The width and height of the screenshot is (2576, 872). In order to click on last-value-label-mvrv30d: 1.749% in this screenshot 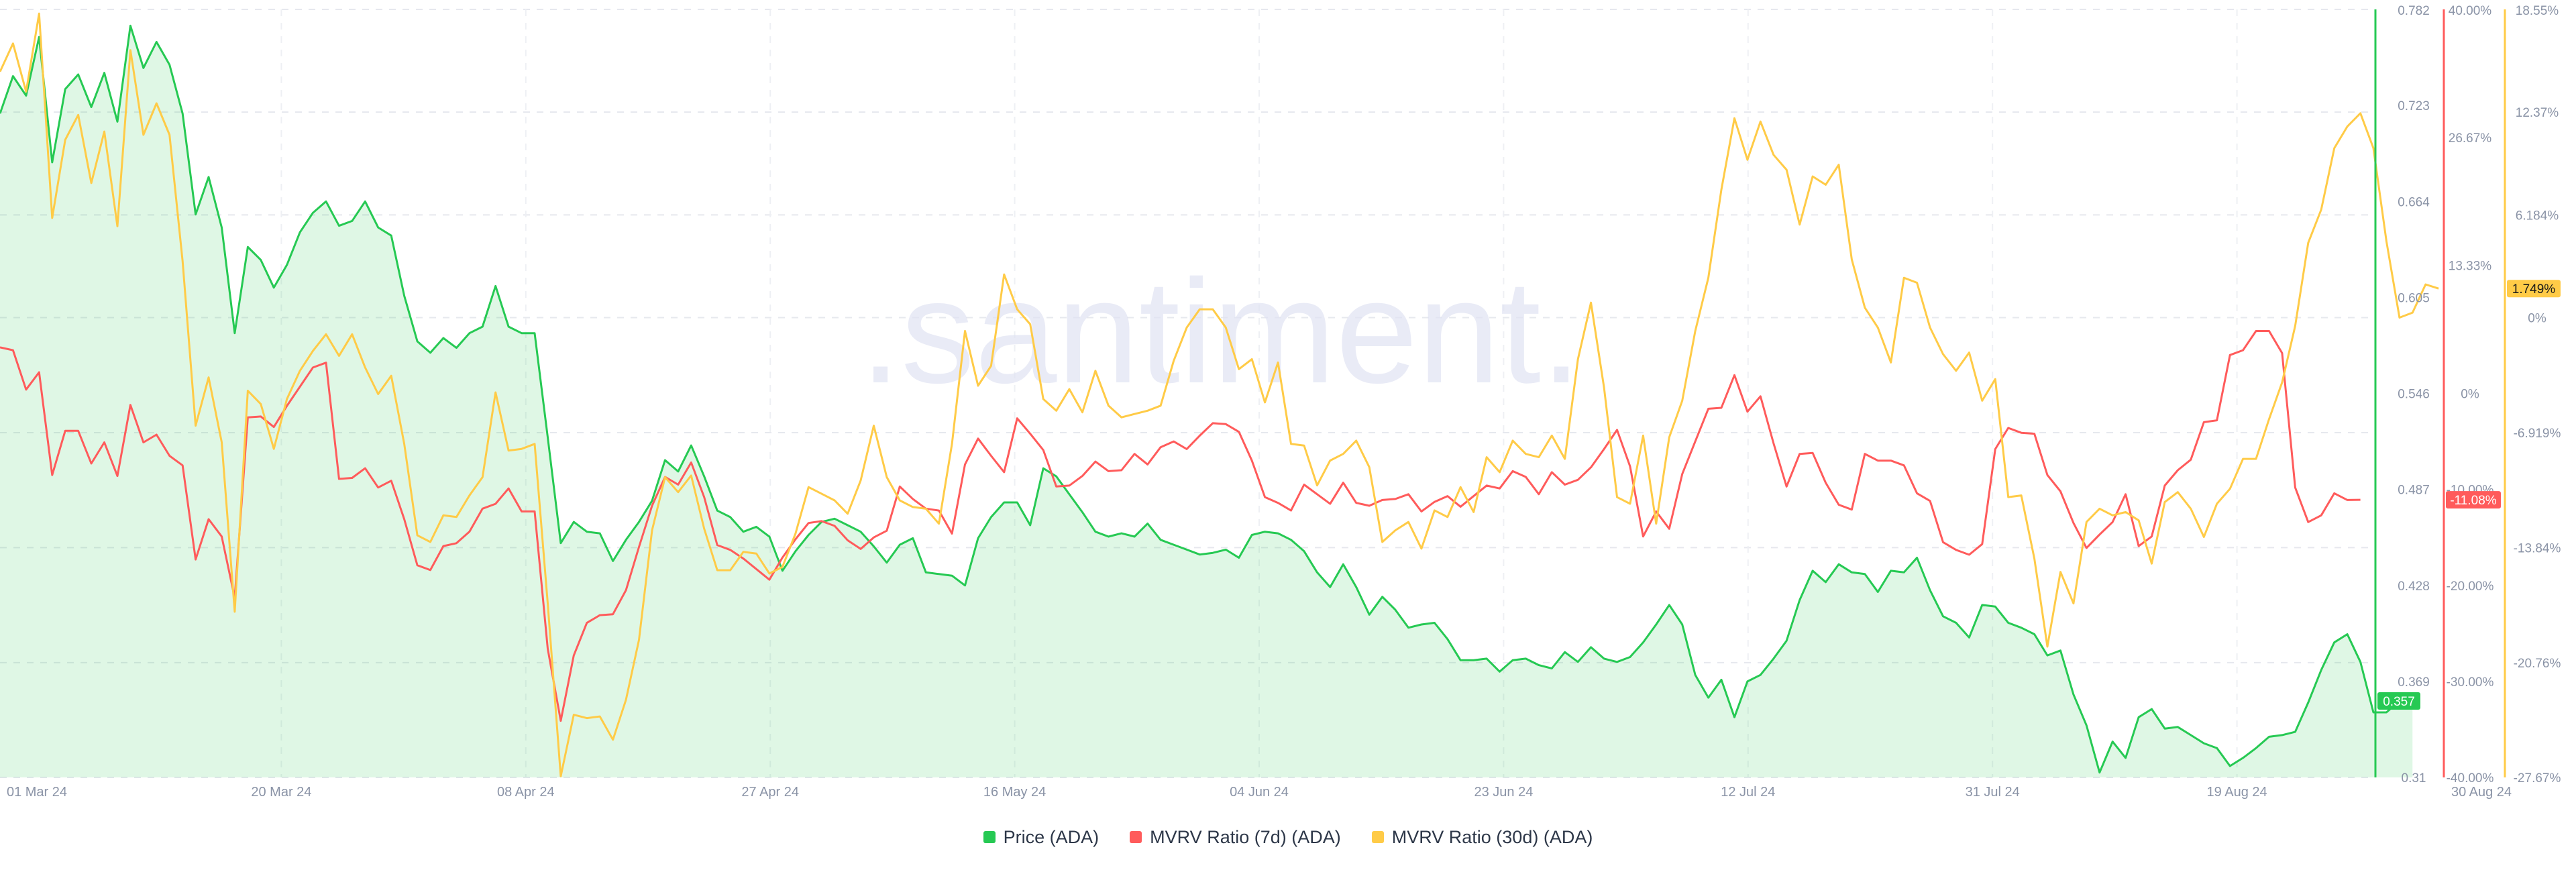, I will do `click(2534, 289)`.